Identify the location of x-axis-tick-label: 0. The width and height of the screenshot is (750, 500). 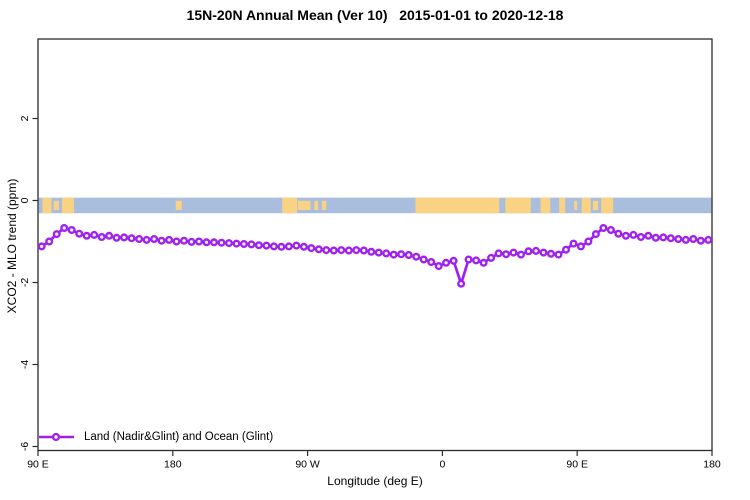
(442, 465).